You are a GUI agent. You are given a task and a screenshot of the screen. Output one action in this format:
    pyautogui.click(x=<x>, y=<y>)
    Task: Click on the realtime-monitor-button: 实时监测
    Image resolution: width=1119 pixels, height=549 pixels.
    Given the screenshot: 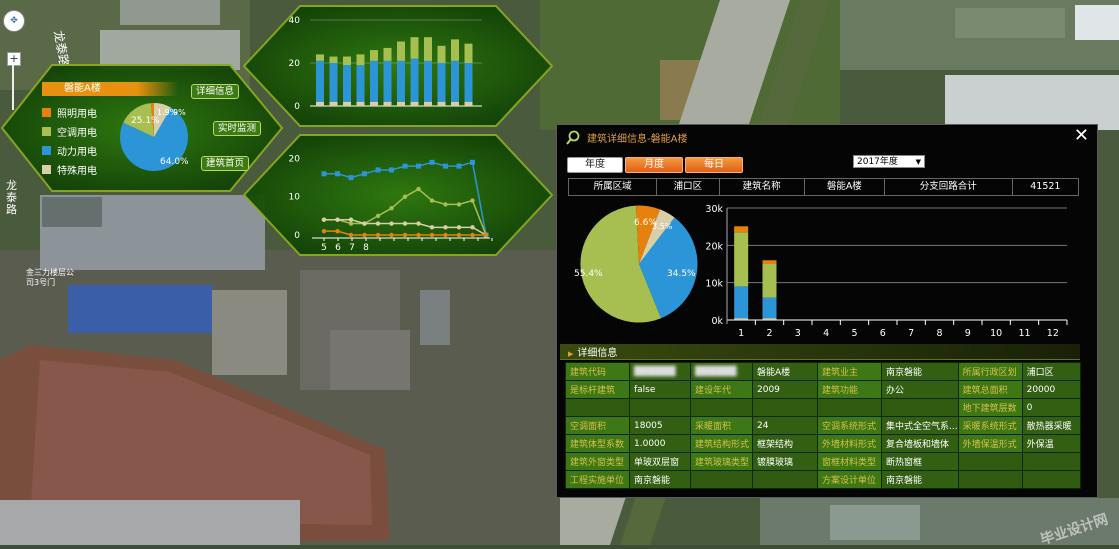 What is the action you would take?
    pyautogui.click(x=237, y=128)
    